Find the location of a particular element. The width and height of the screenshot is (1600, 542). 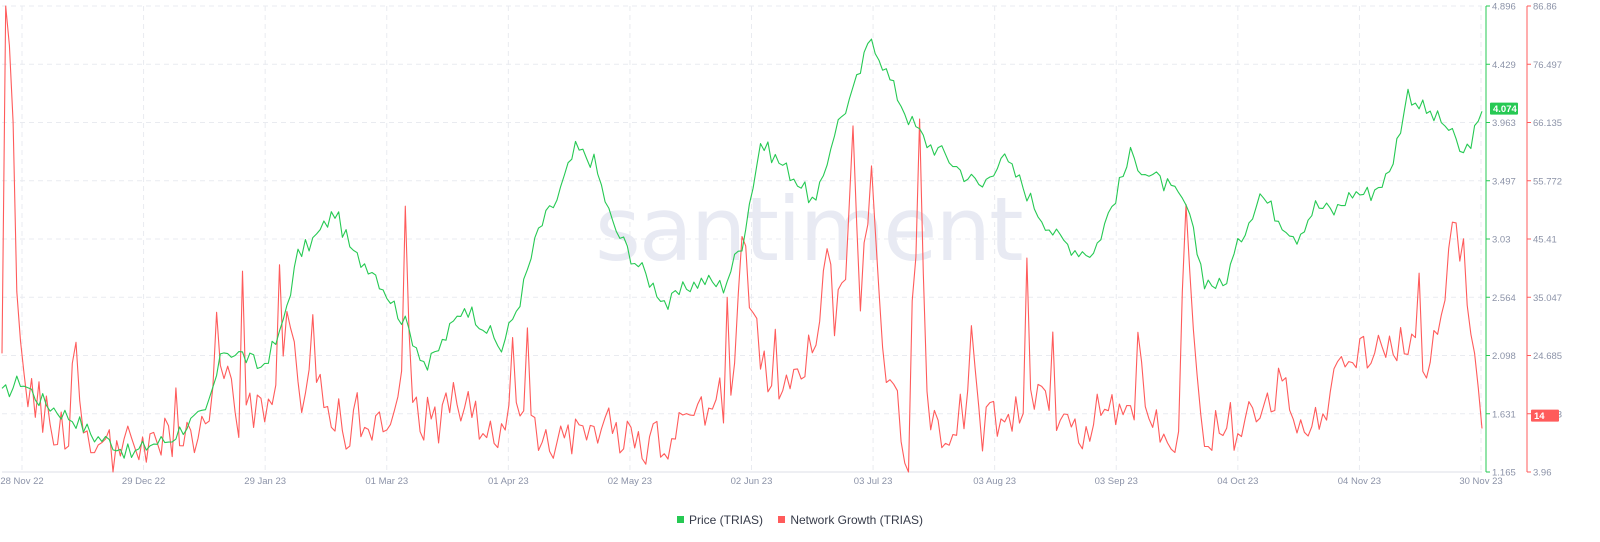

x-tick-label: 04 Nov 23 is located at coordinates (1359, 481).